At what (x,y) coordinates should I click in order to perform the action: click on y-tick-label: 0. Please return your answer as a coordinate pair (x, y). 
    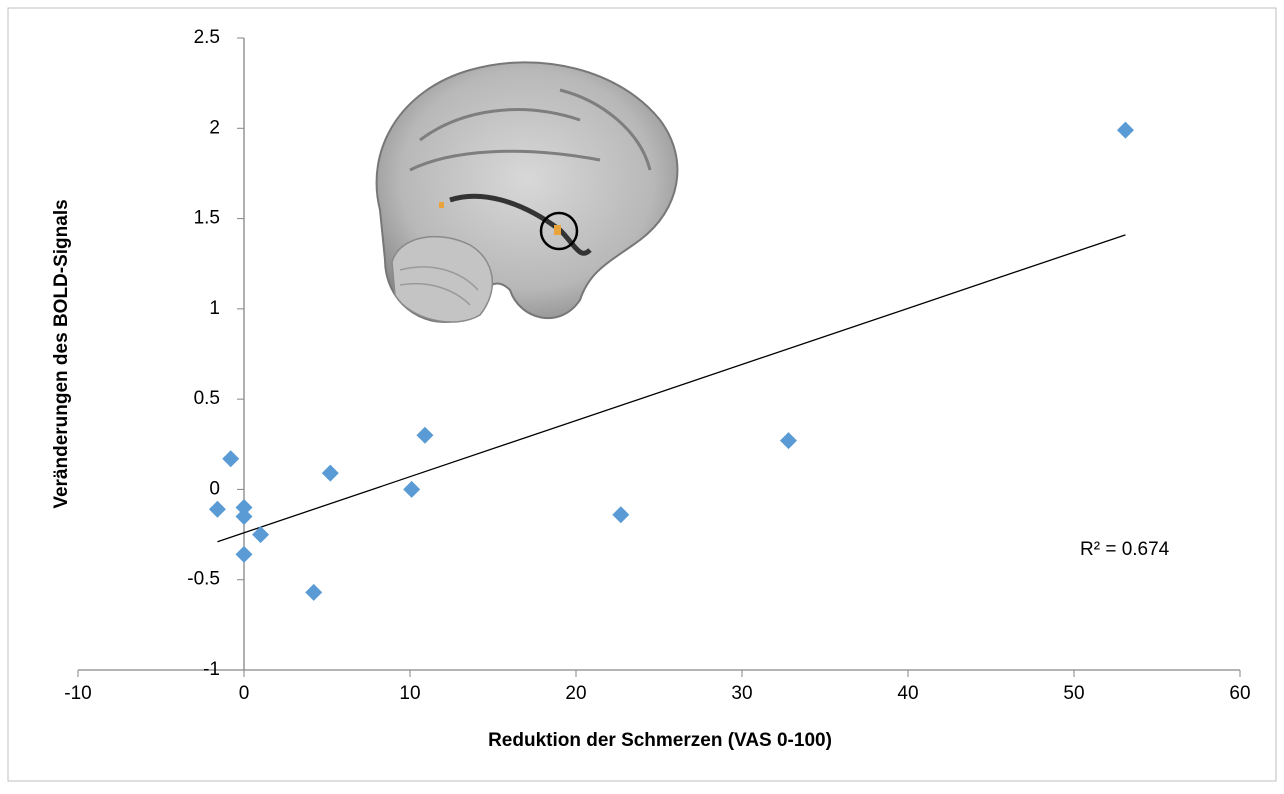
    Looking at the image, I should click on (214, 488).